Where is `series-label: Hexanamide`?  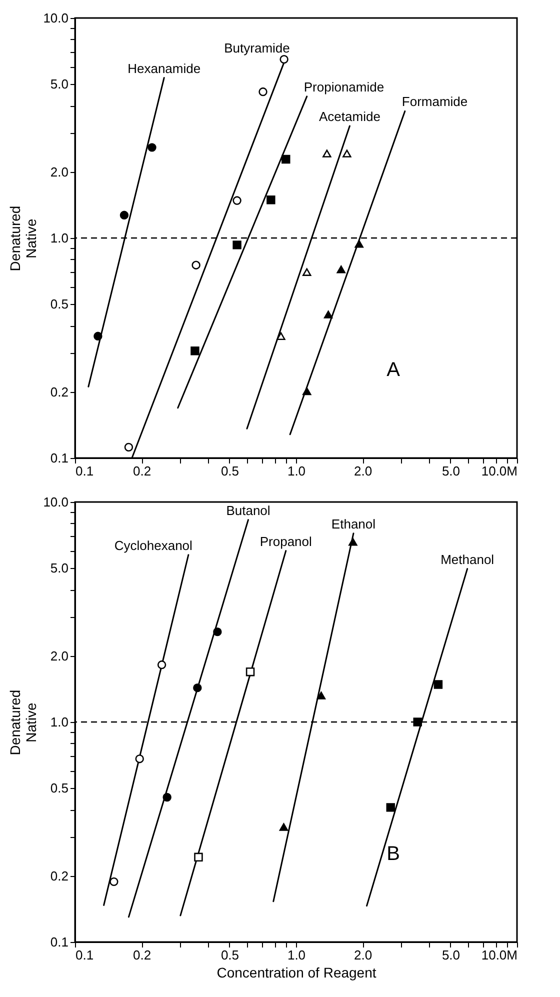 series-label: Hexanamide is located at coordinates (164, 68).